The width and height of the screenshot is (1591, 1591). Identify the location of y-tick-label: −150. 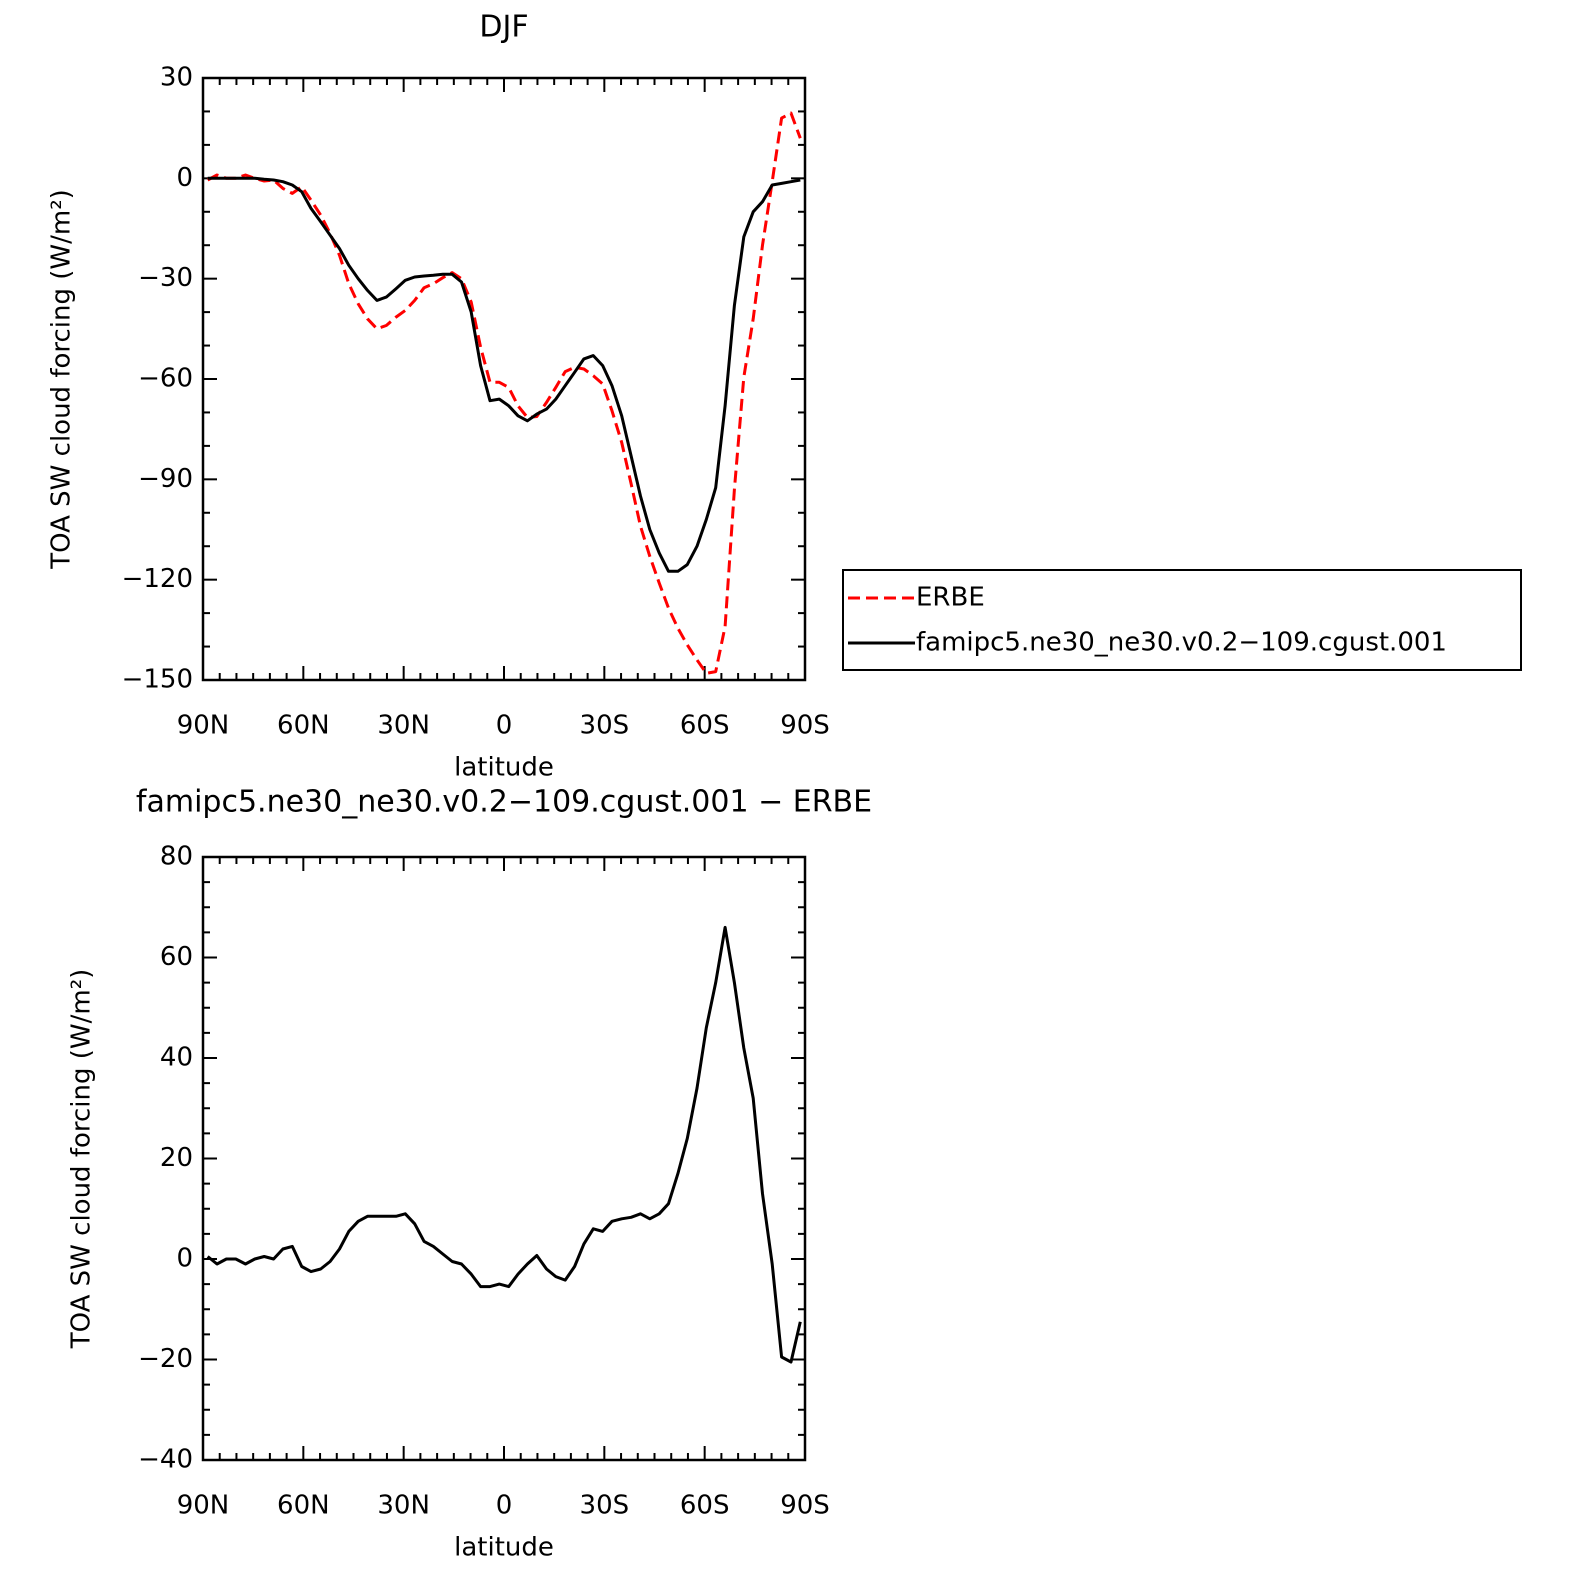
(157, 680).